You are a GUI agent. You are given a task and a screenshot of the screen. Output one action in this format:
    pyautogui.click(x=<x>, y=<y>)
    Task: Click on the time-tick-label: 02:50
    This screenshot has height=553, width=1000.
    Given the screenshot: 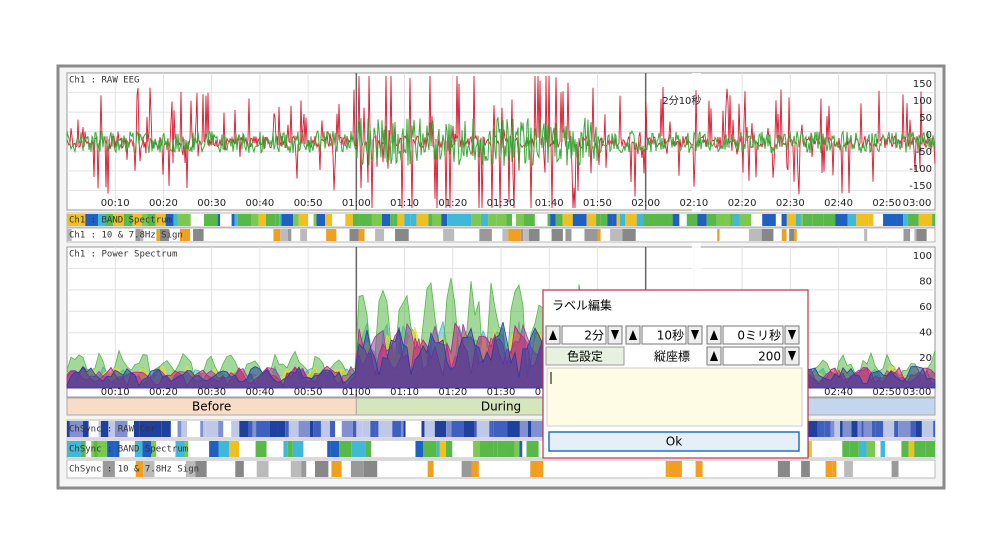 What is the action you would take?
    pyautogui.click(x=886, y=203)
    